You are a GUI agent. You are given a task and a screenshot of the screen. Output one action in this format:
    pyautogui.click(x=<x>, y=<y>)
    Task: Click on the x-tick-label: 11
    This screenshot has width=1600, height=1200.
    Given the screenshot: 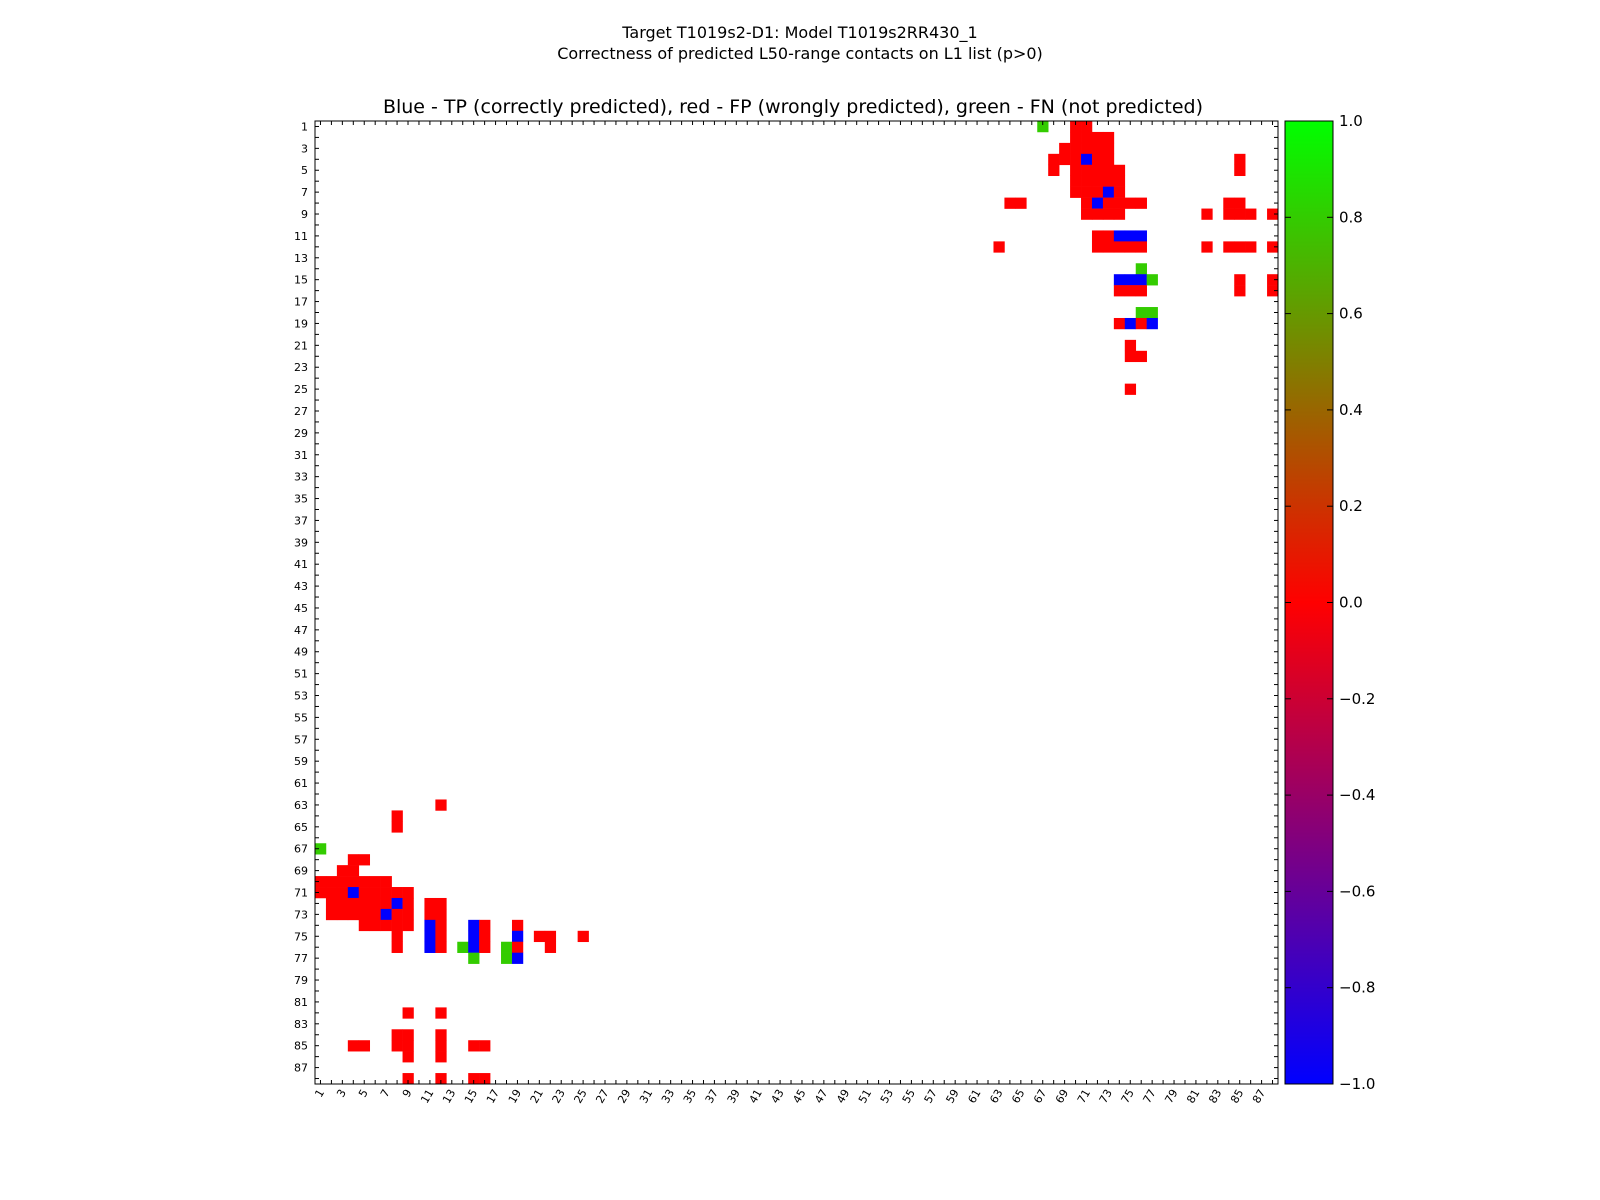 What is the action you would take?
    pyautogui.click(x=427, y=1096)
    